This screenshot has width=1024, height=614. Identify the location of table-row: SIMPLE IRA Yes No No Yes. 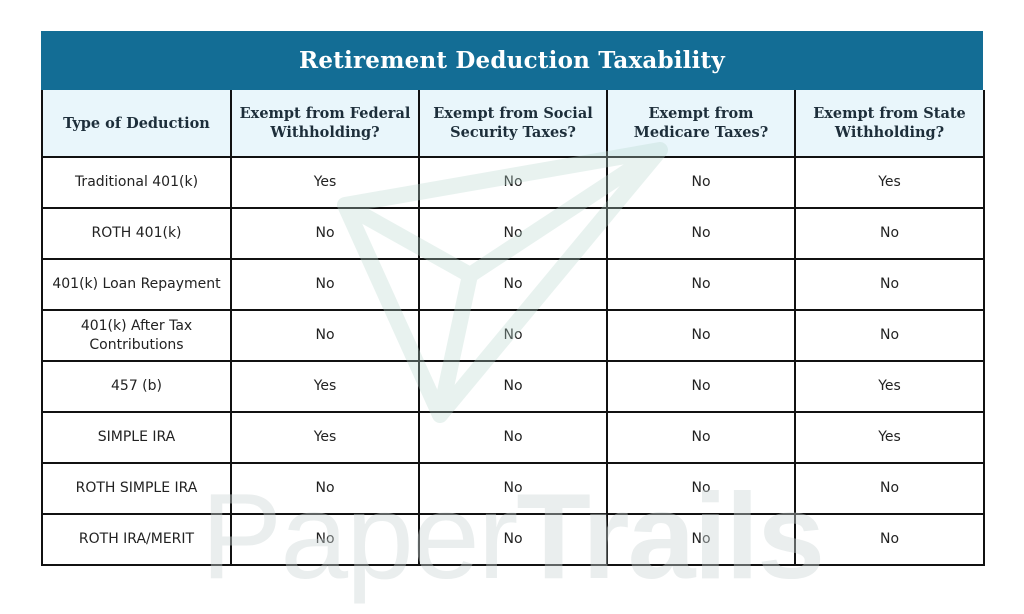
(513, 437).